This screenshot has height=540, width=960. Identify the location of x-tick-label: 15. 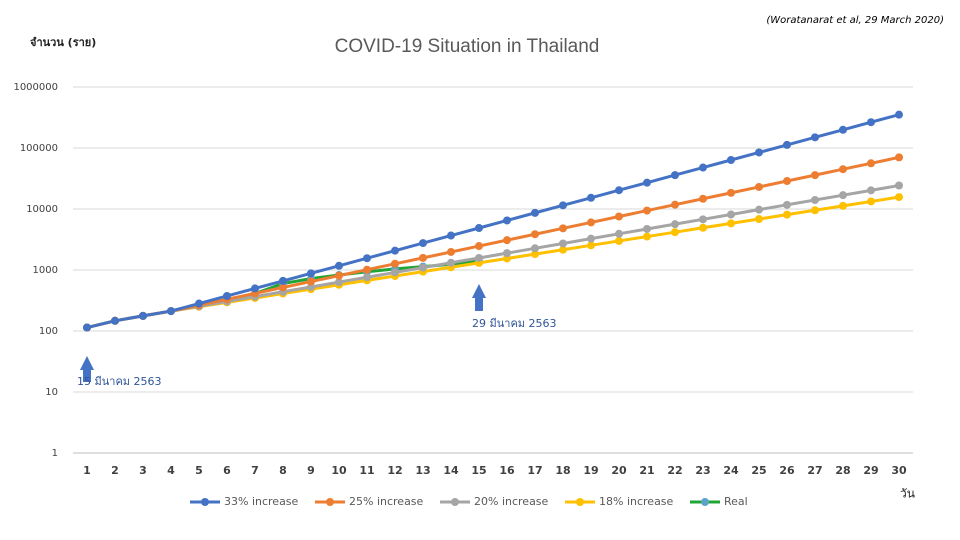
(478, 470).